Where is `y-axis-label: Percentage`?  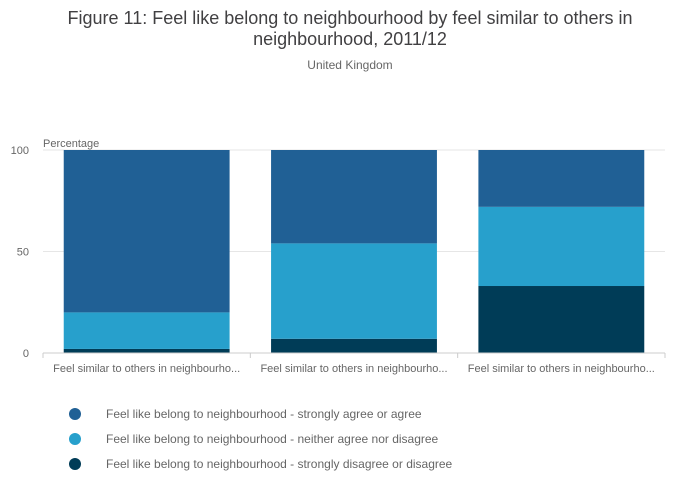
y-axis-label: Percentage is located at coordinates (71, 144).